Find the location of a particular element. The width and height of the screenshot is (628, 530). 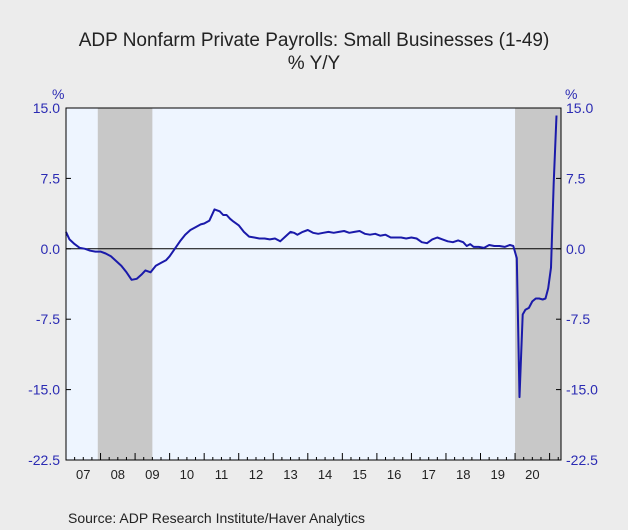

x-tick-label: 08 is located at coordinates (118, 474).